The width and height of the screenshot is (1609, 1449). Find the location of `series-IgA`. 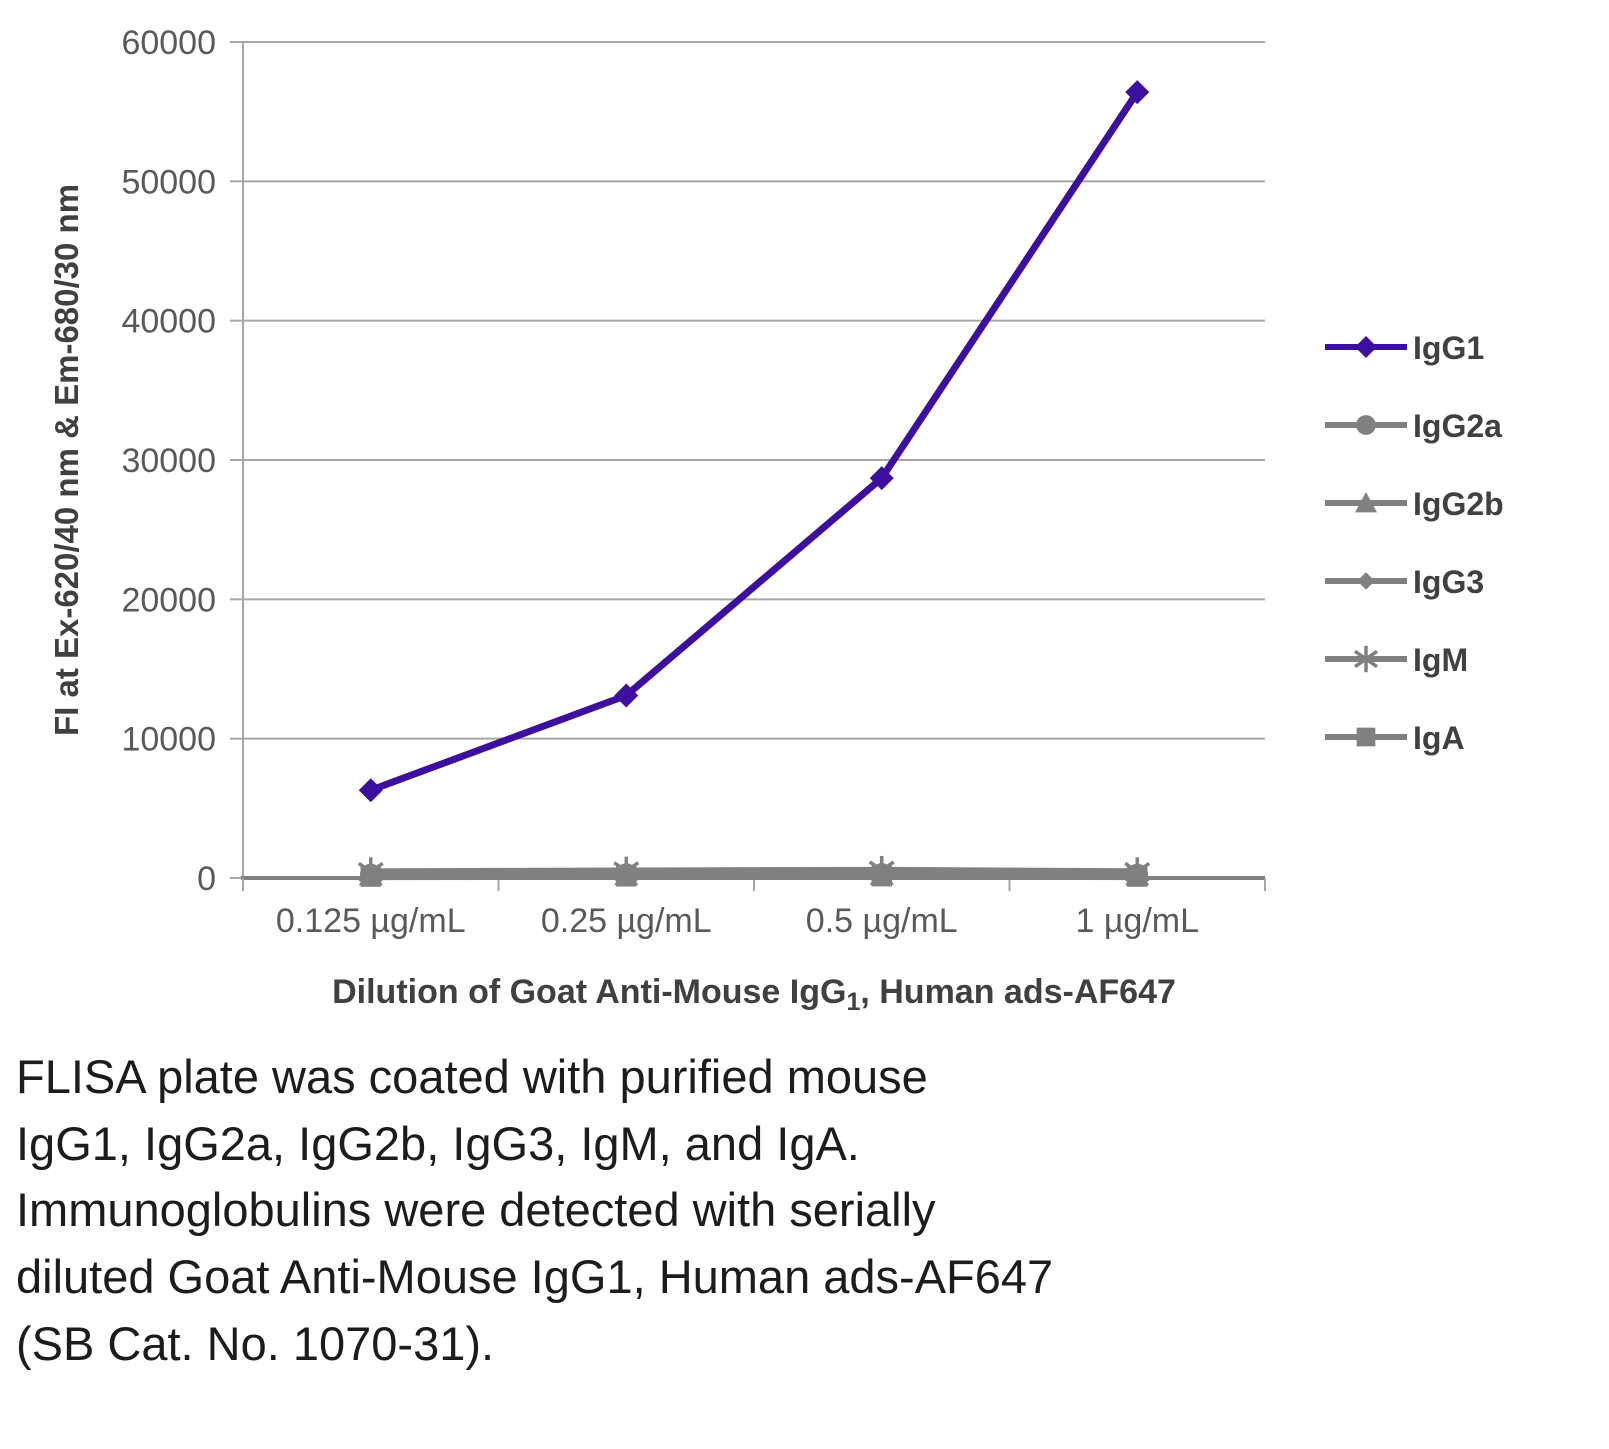

series-IgA is located at coordinates (754, 876).